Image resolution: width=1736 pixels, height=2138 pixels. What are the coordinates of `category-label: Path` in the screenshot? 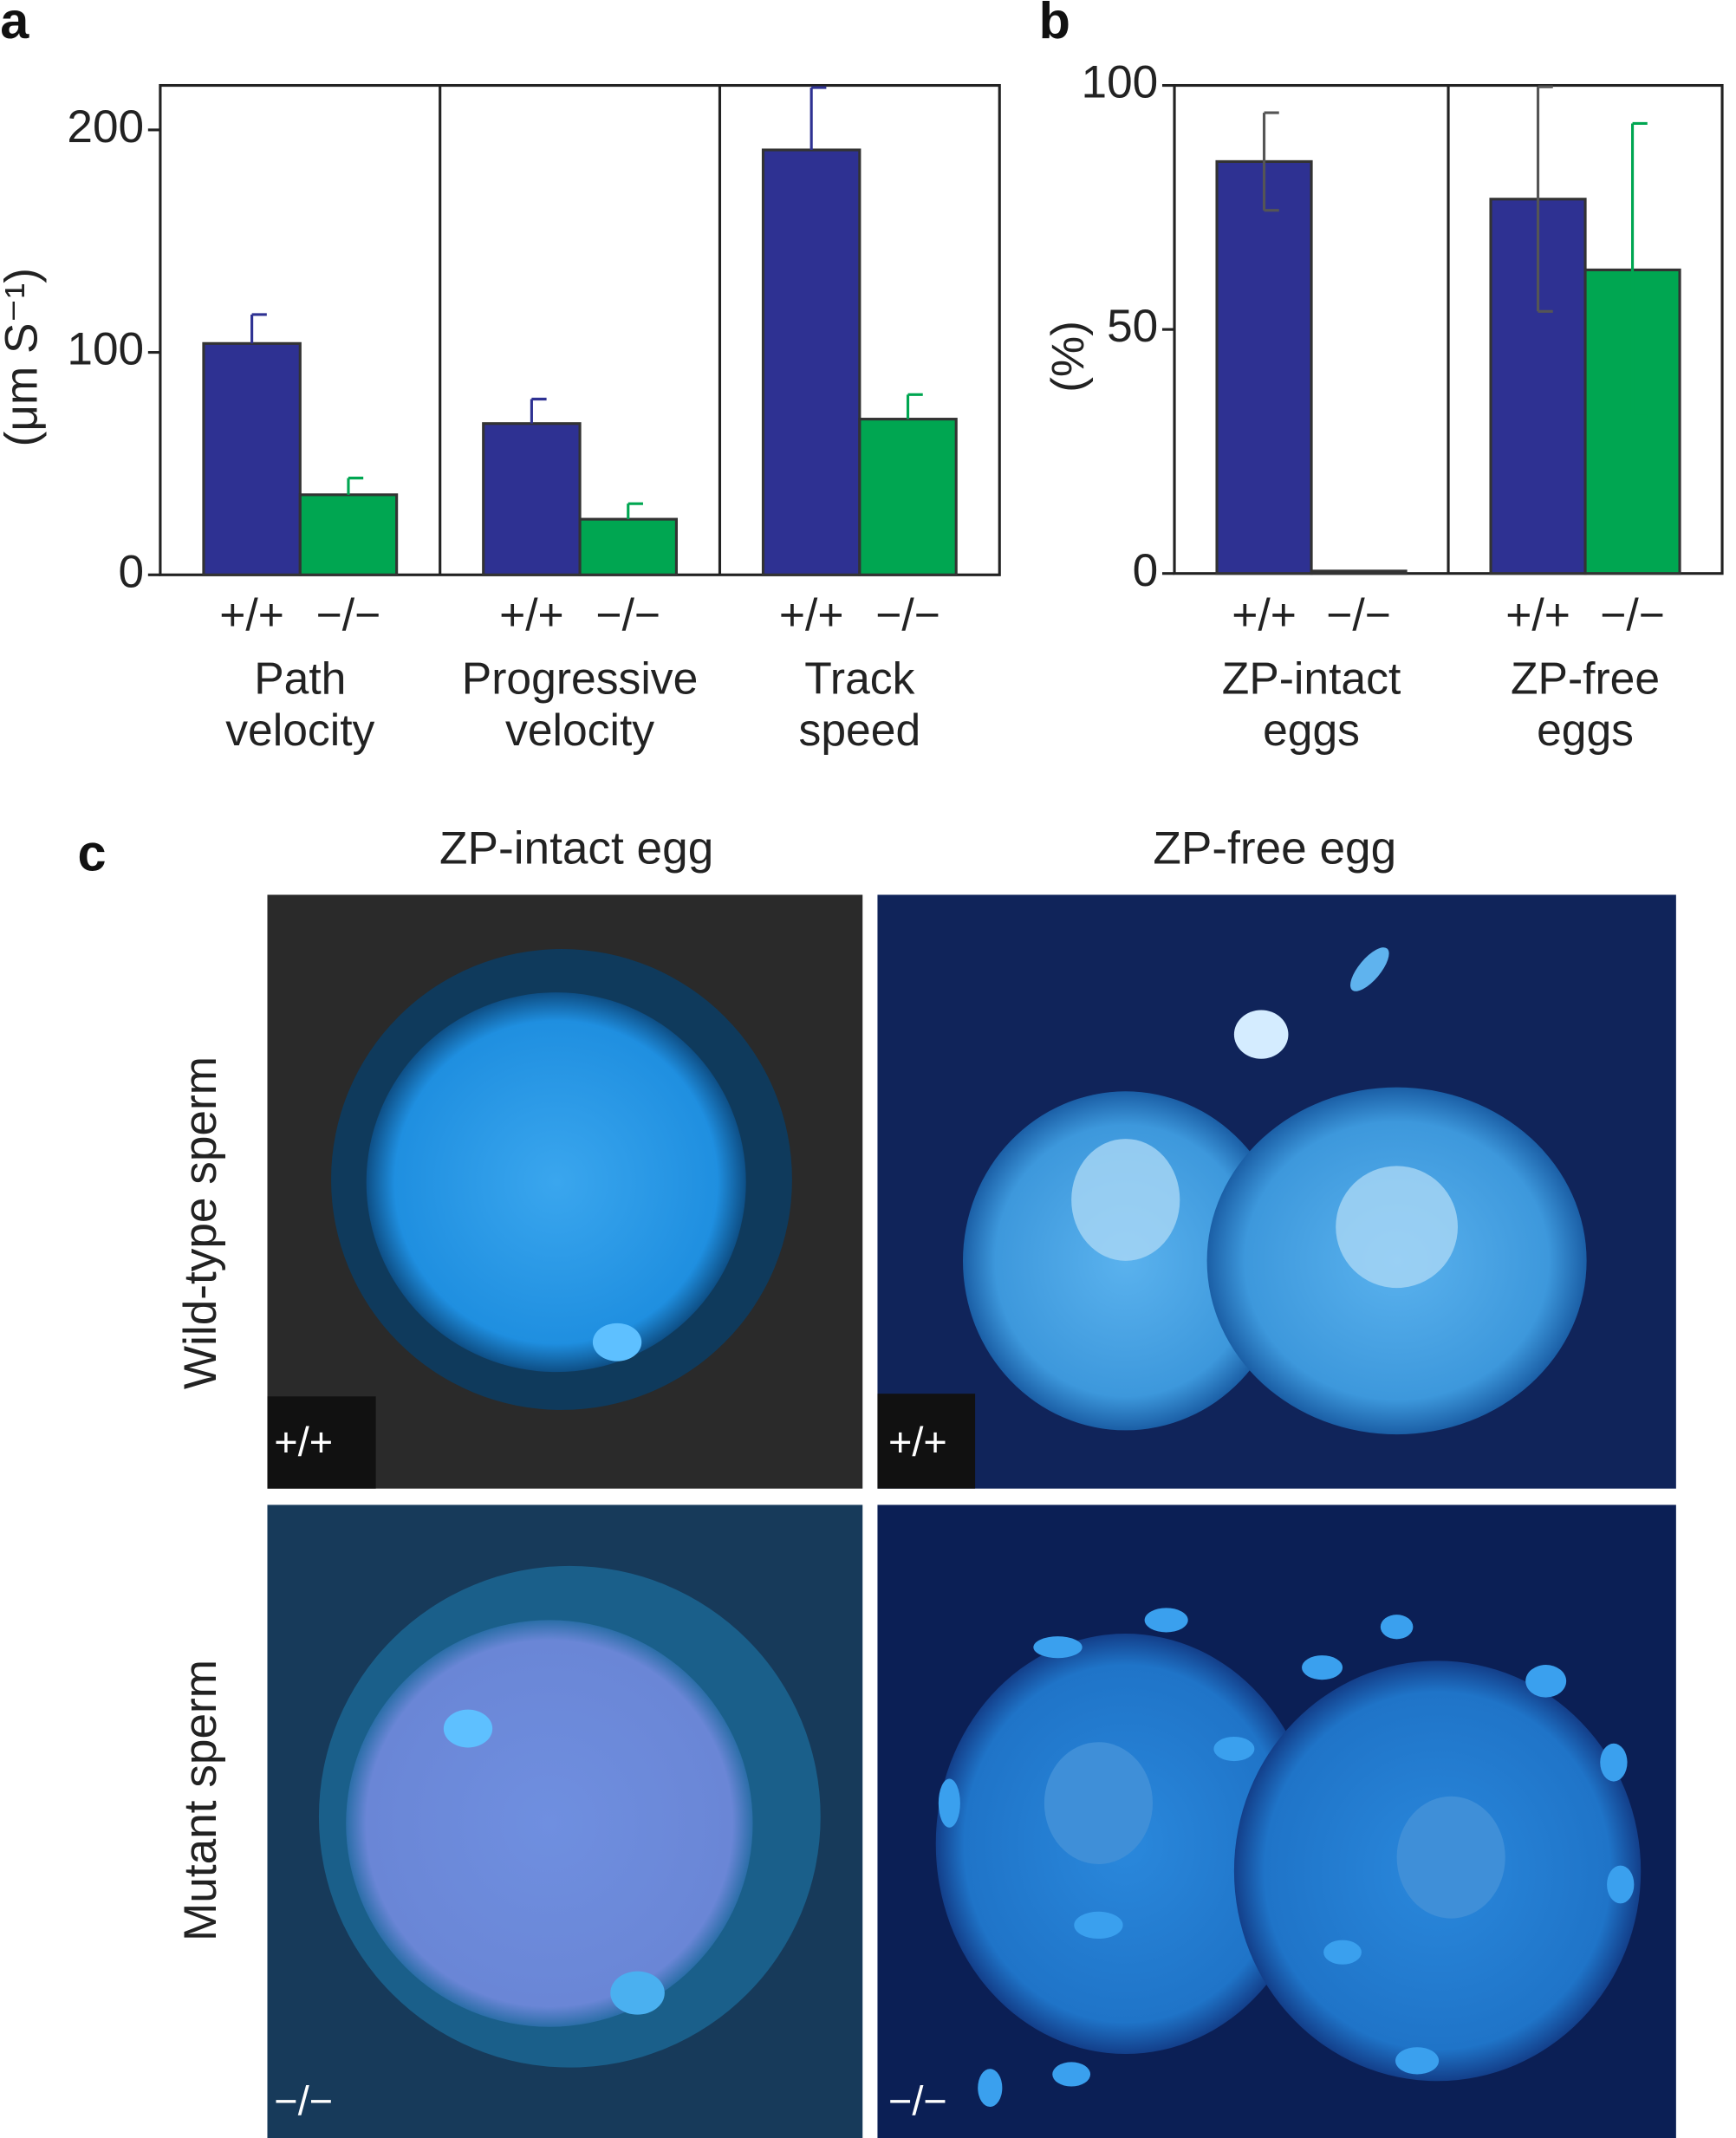 It's located at (300, 678).